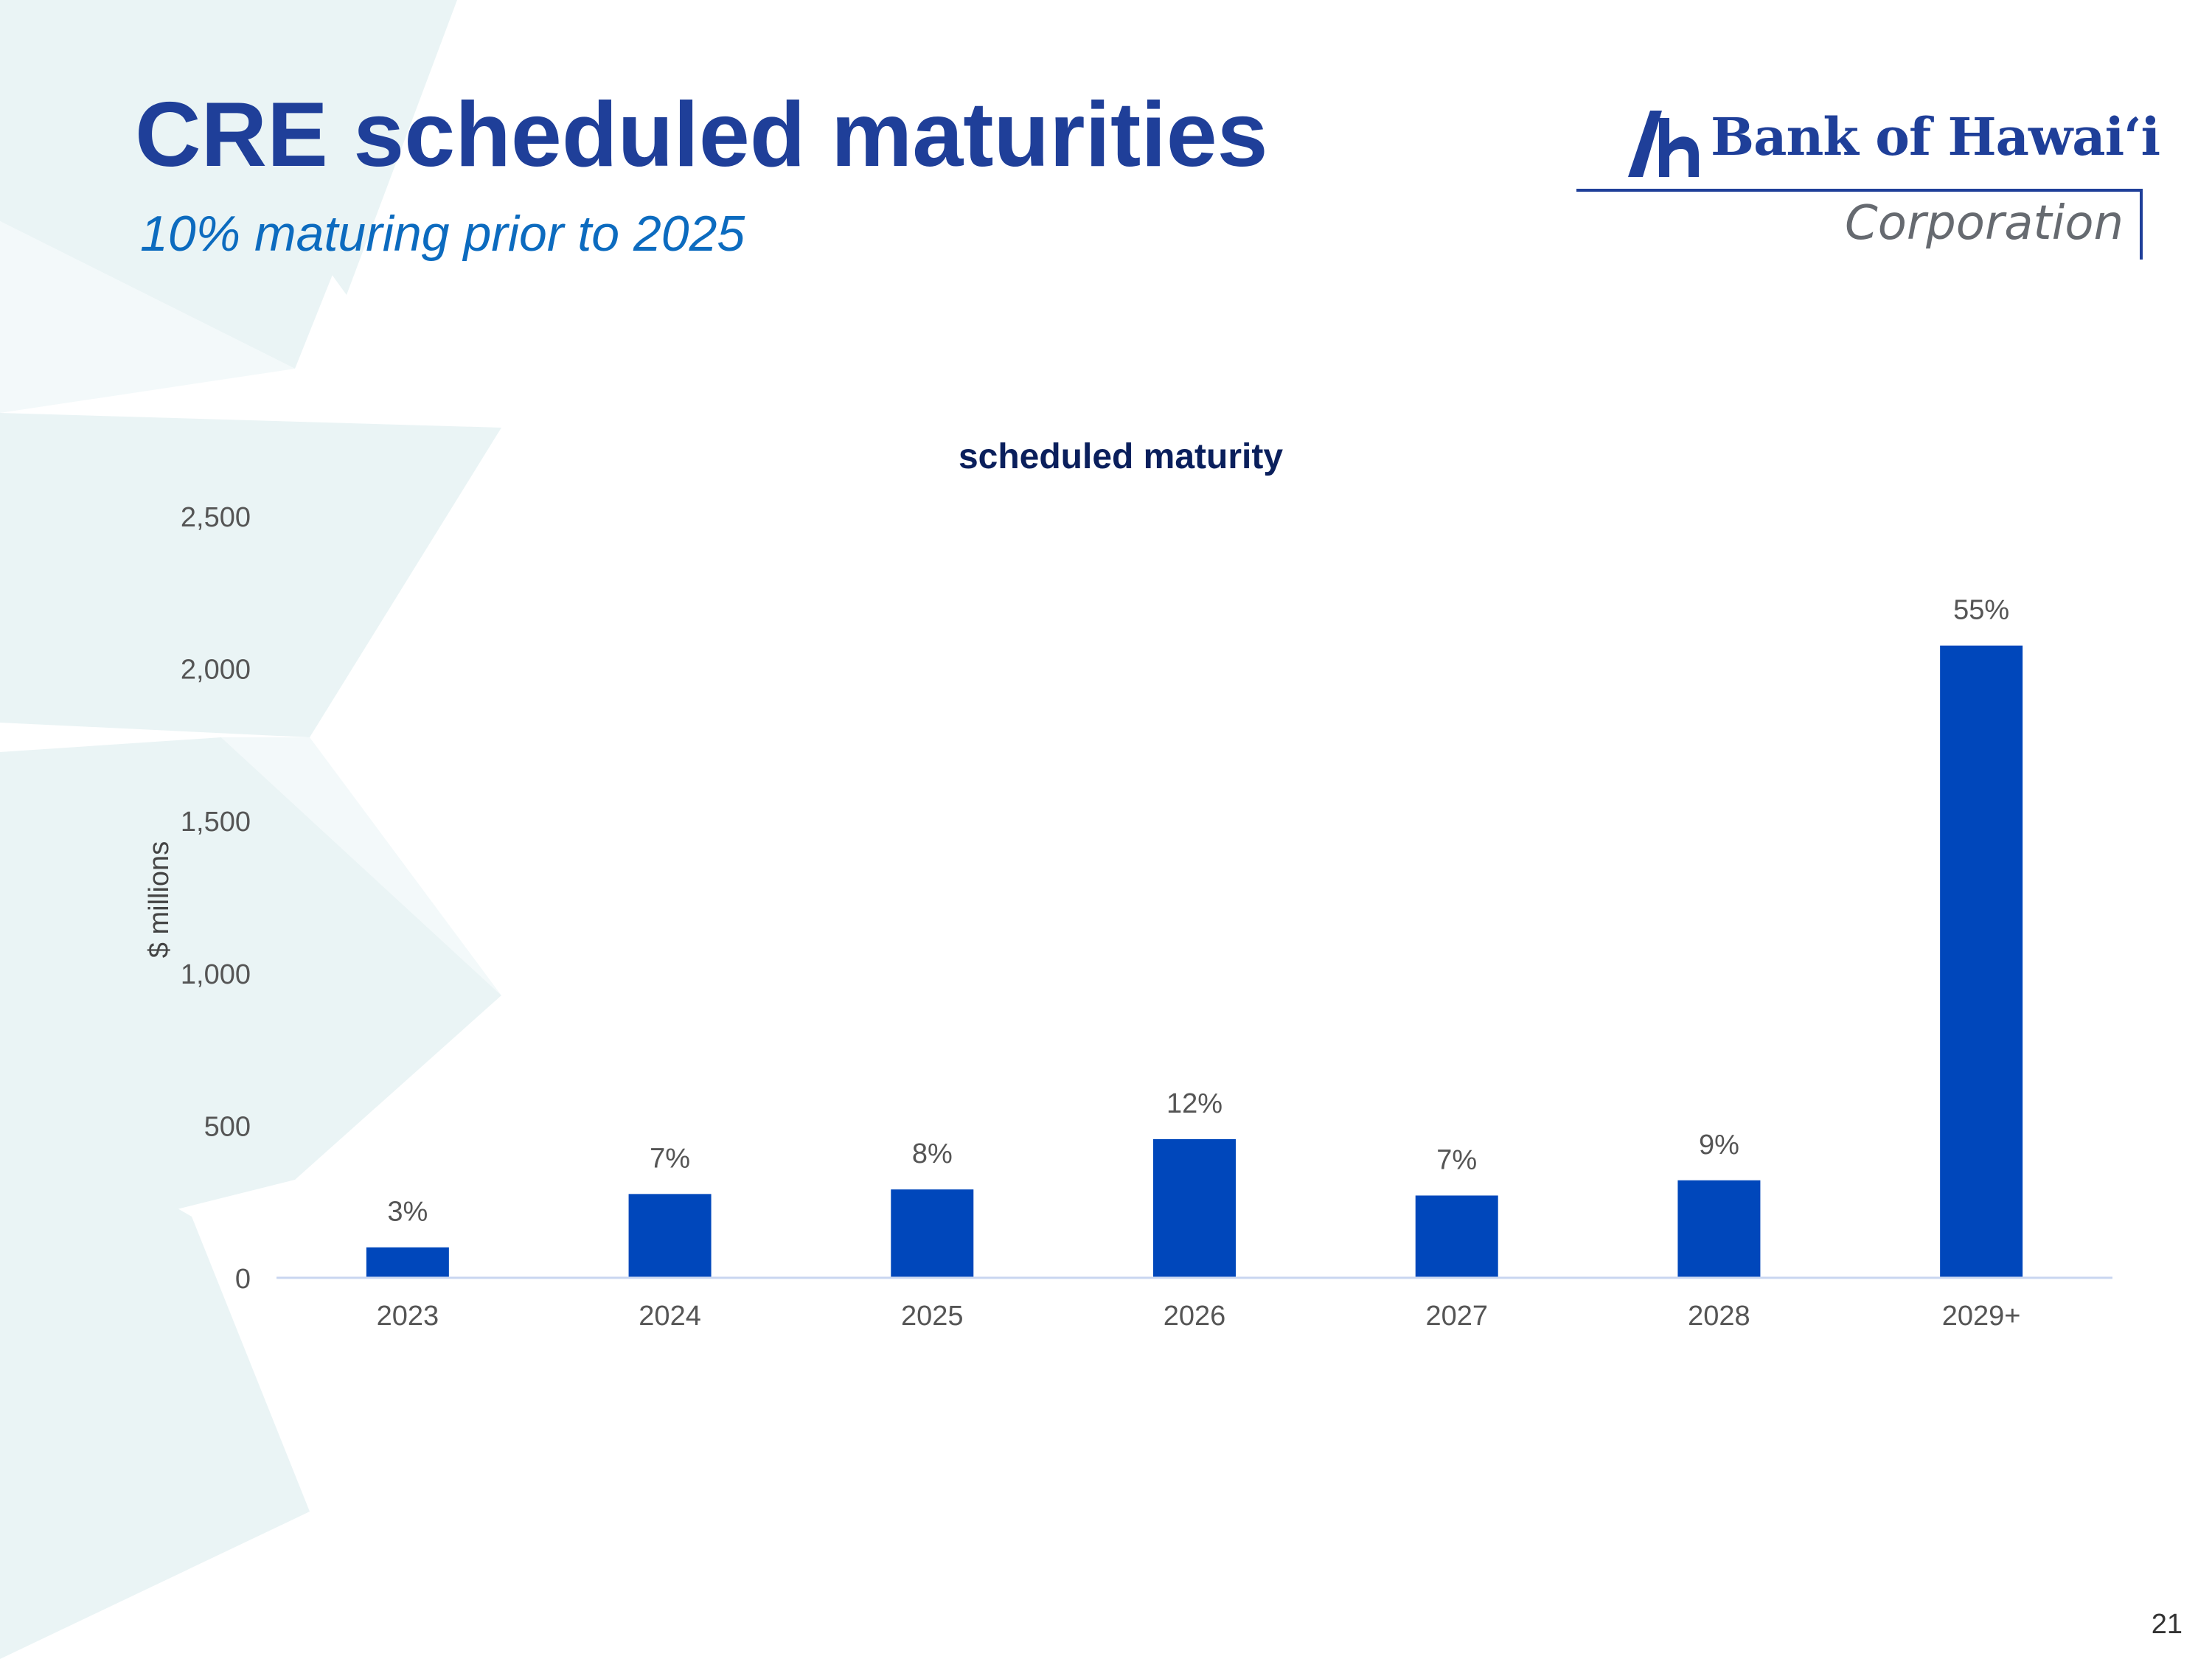 The width and height of the screenshot is (2212, 1659). Describe the element at coordinates (227, 1126) in the screenshot. I see `y-tick-label: 500` at that location.